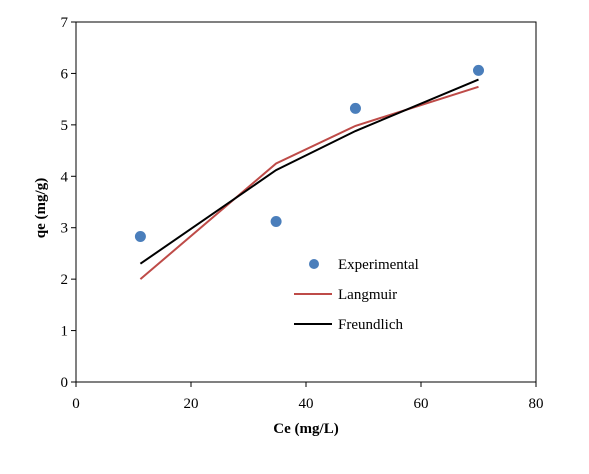  What do you see at coordinates (65, 332) in the screenshot?
I see `y-tick-label: 1` at bounding box center [65, 332].